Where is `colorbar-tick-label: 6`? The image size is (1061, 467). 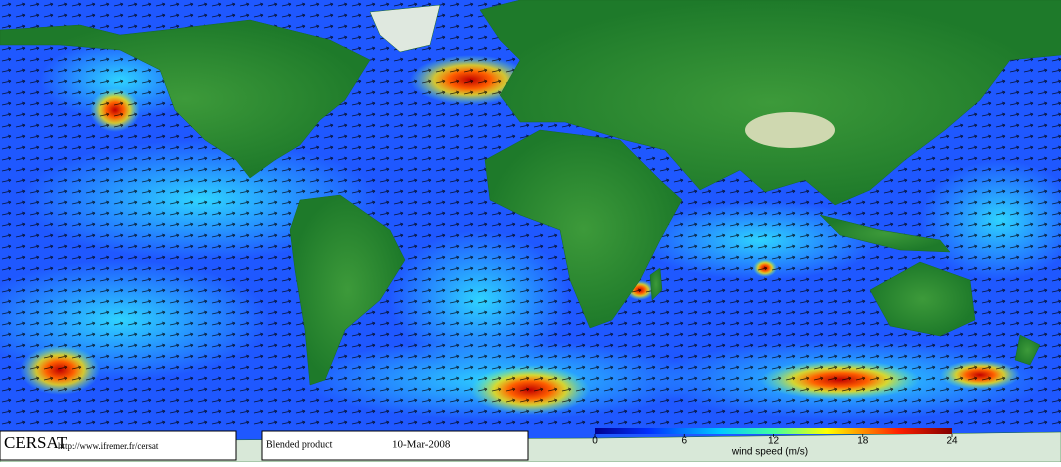 colorbar-tick-label: 6 is located at coordinates (684, 441).